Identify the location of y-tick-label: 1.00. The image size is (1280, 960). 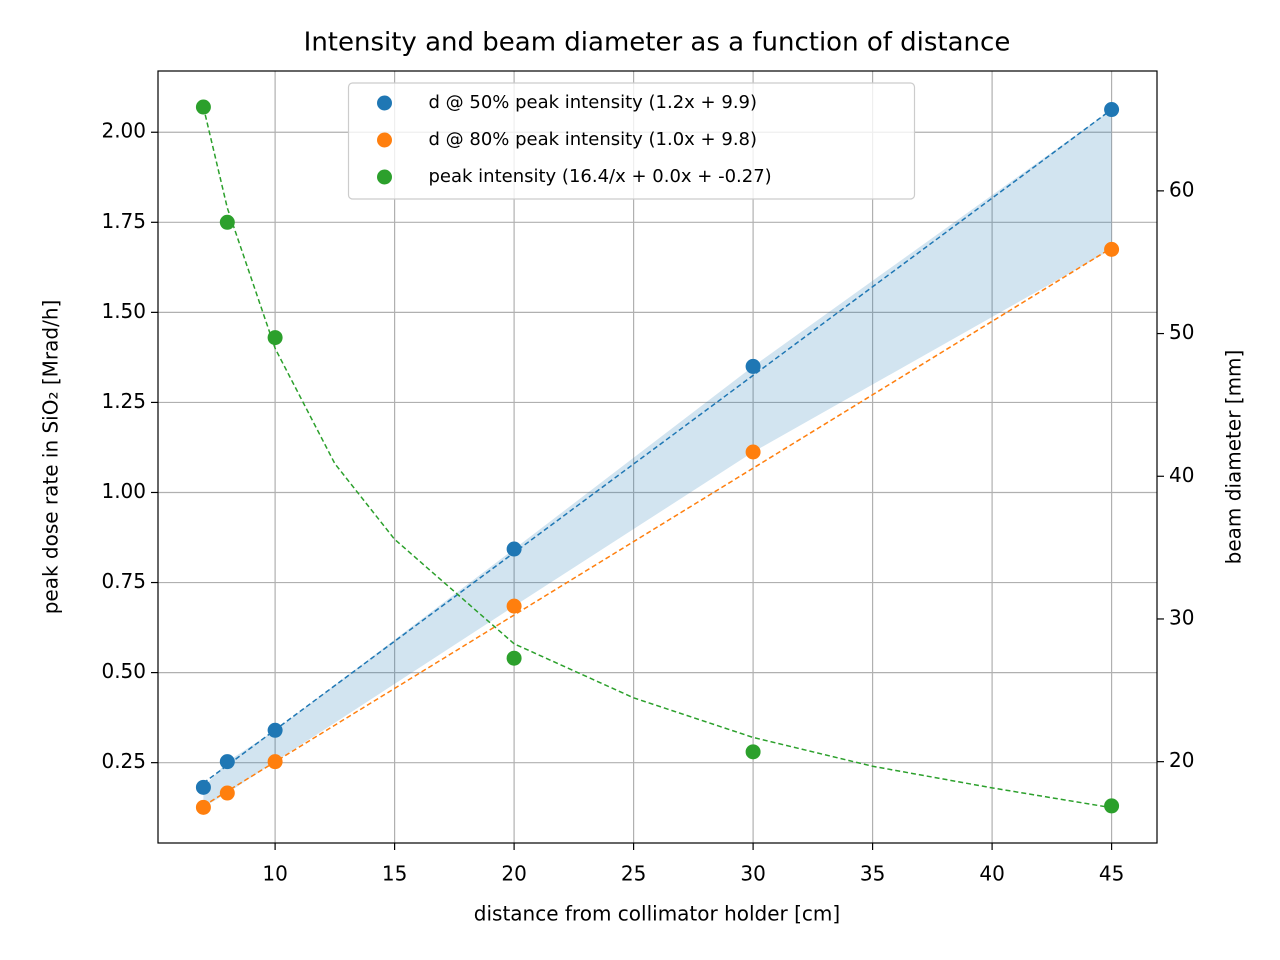
(123, 491).